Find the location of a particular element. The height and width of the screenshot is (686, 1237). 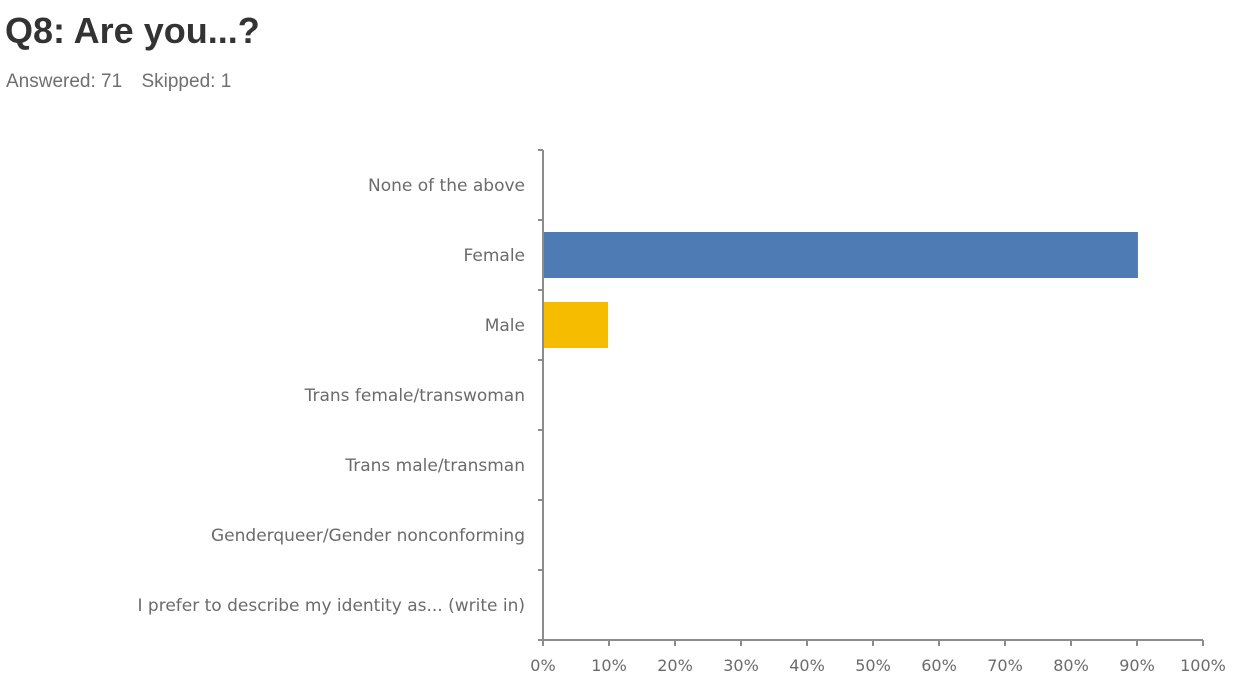

x-tick-label: 100% is located at coordinates (1203, 665).